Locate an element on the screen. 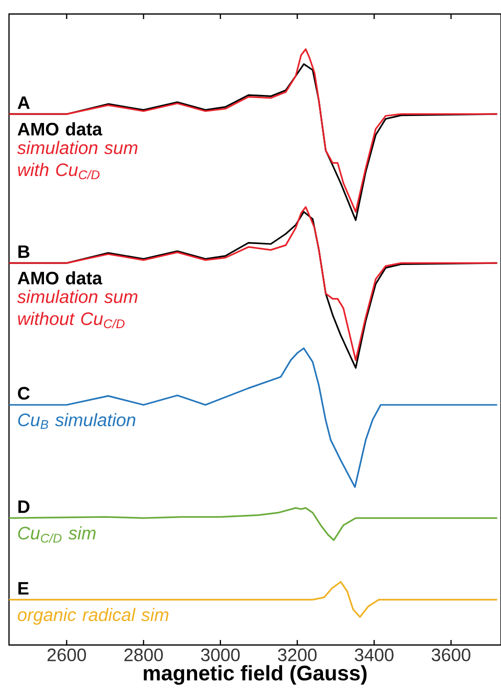 The height and width of the screenshot is (698, 501). annotation: A is located at coordinates (24, 102).